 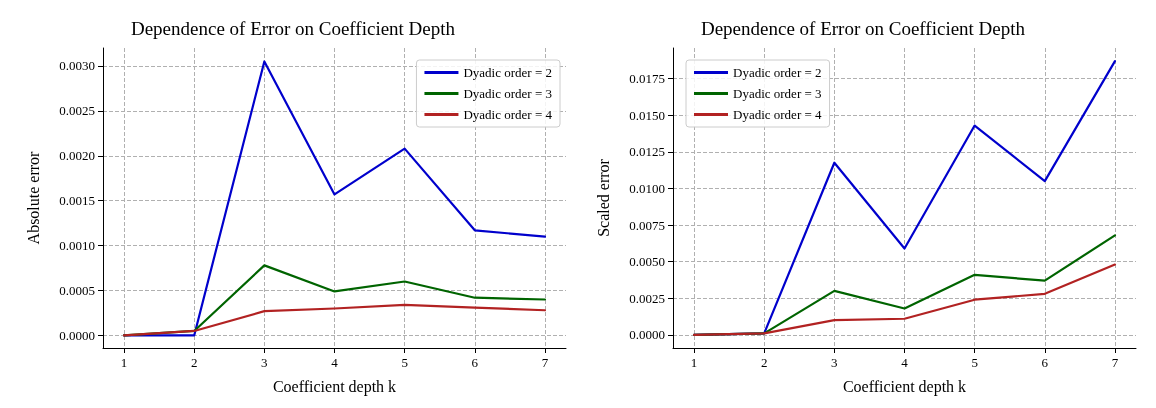 What do you see at coordinates (77, 66) in the screenshot?
I see `y-tick-label: 0.0030` at bounding box center [77, 66].